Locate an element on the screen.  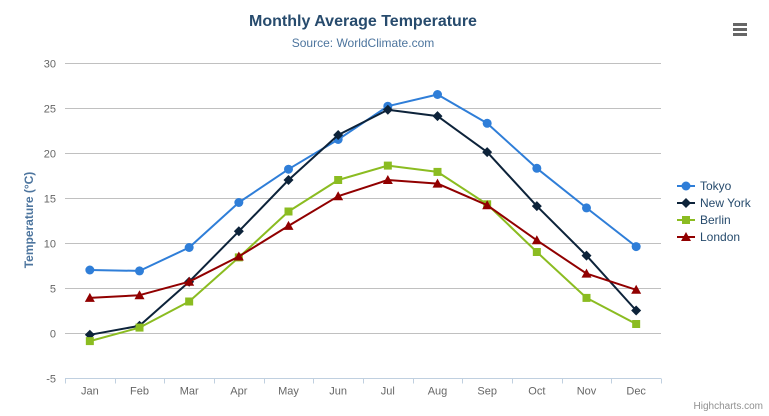
chart-subtitle: Source: WorldClimate.com is located at coordinates (363, 43).